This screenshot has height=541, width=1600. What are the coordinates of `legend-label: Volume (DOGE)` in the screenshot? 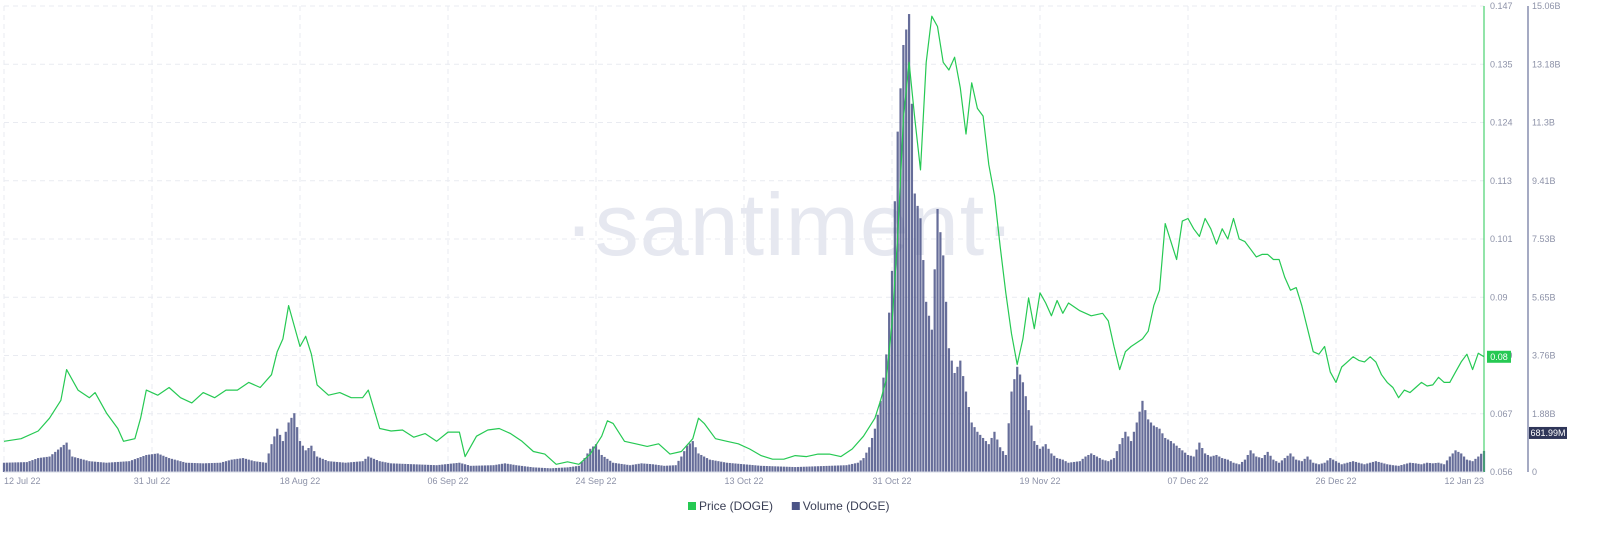 It's located at (846, 506).